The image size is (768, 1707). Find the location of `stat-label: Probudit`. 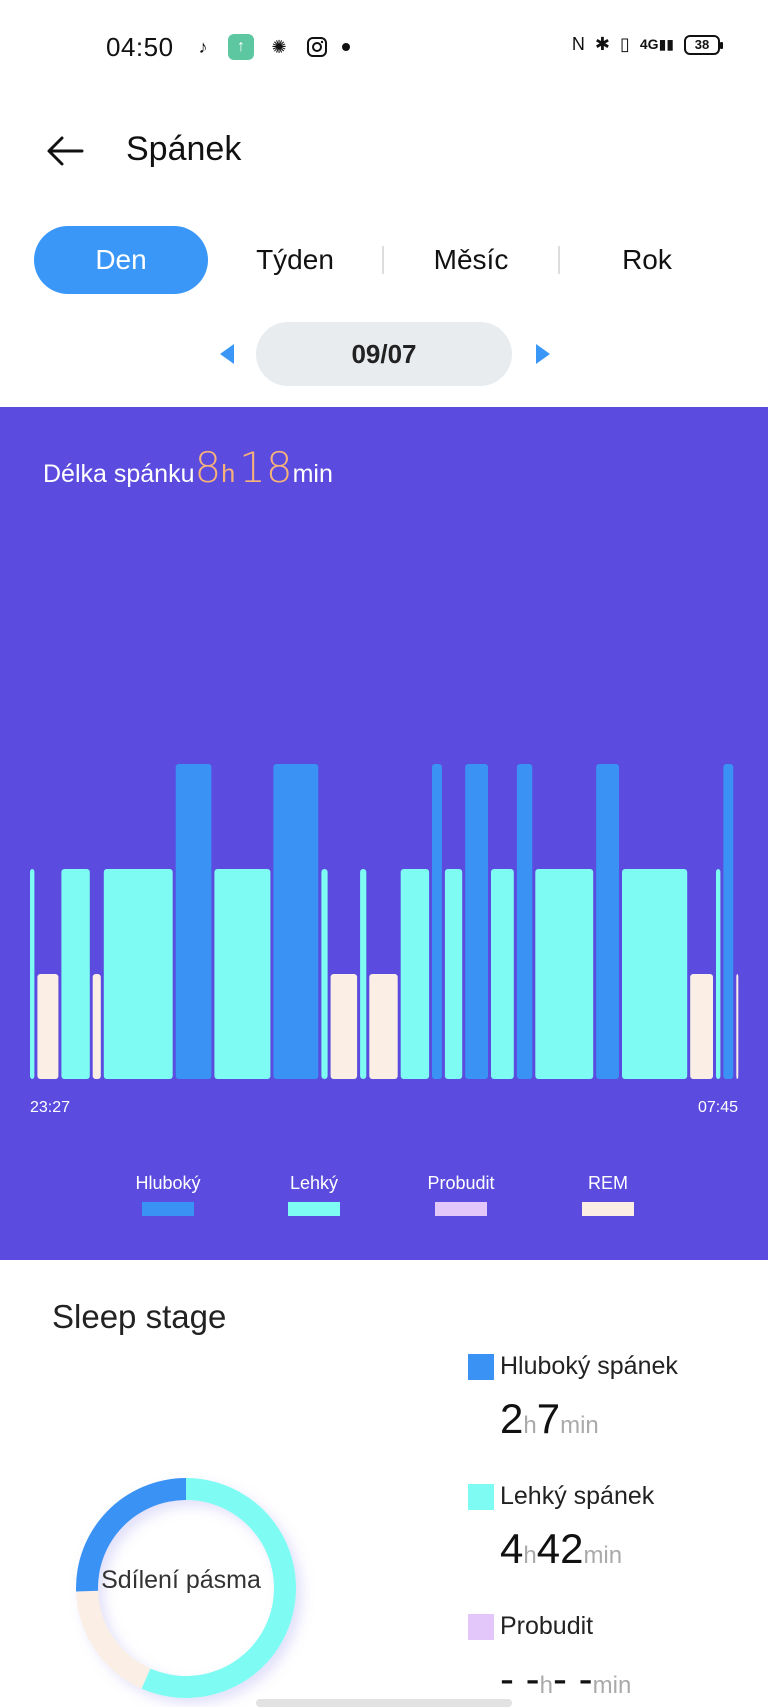

stat-label: Probudit is located at coordinates (547, 1626).